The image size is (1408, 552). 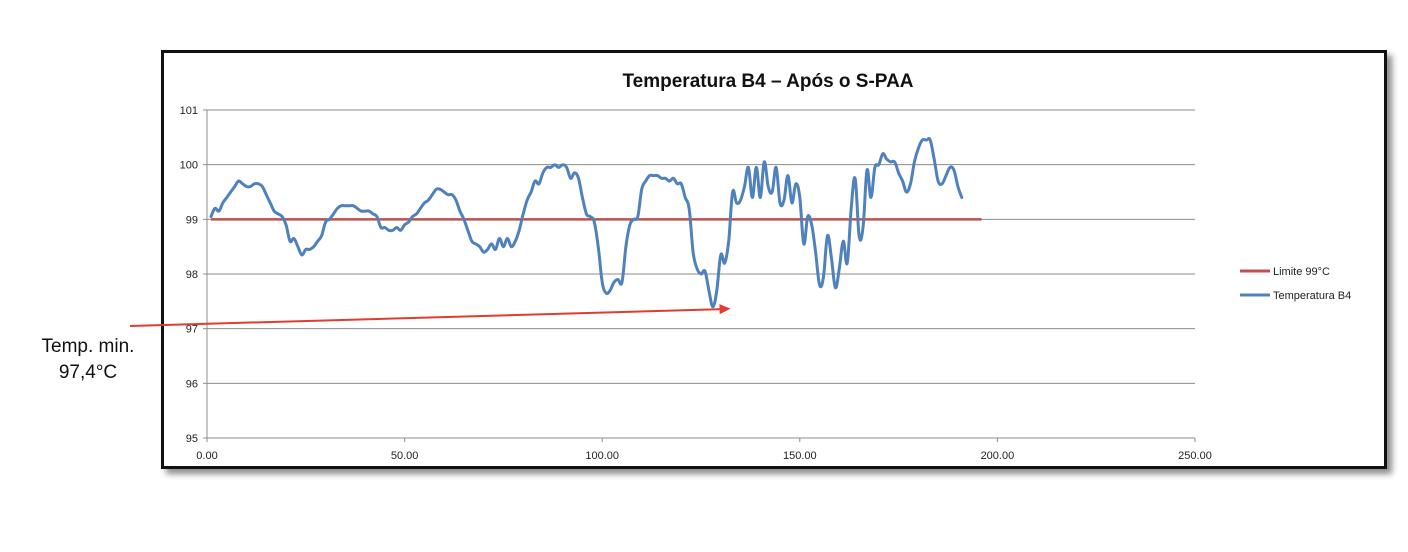 I want to click on legend-label-temperatura-b4: Temperatura B4, so click(x=1312, y=296).